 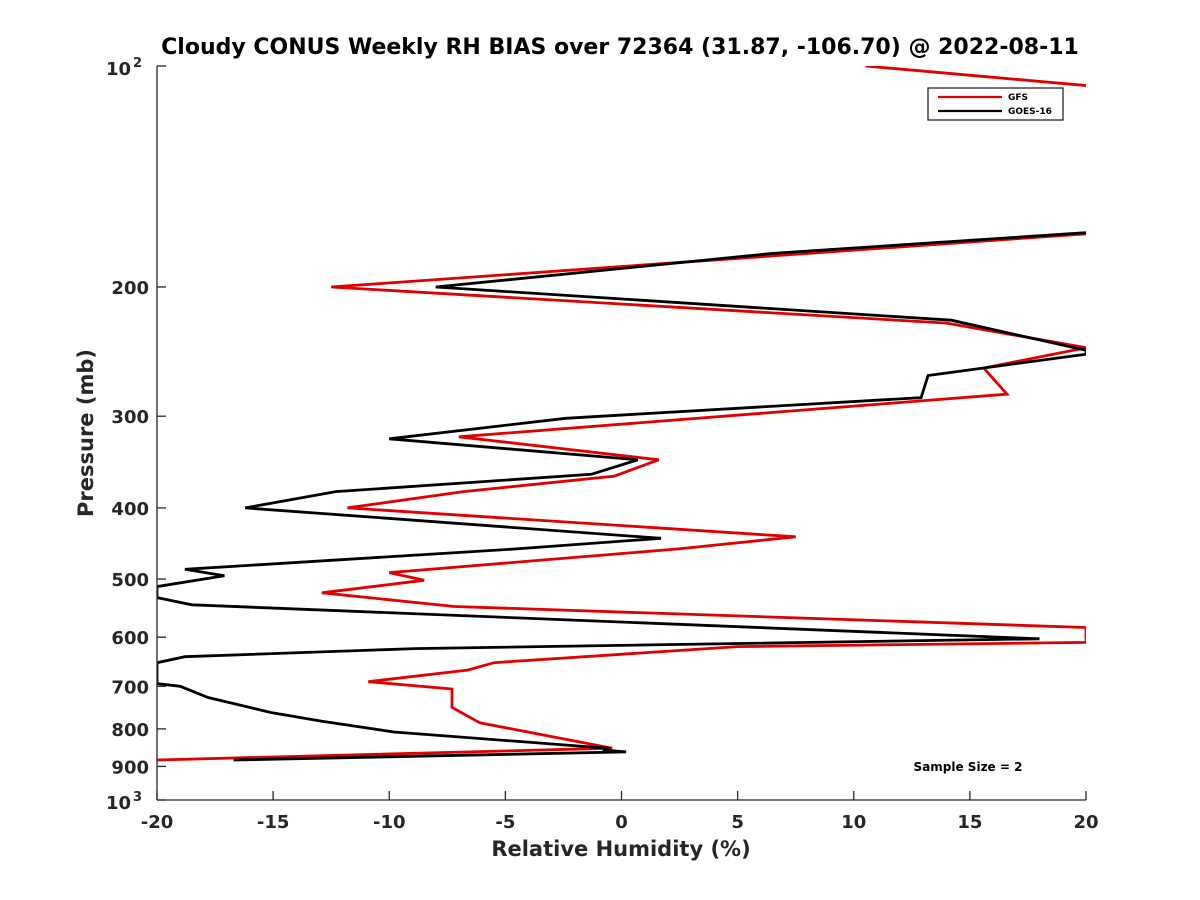 I want to click on legend-label-goes16: GOES-16, so click(x=1030, y=112).